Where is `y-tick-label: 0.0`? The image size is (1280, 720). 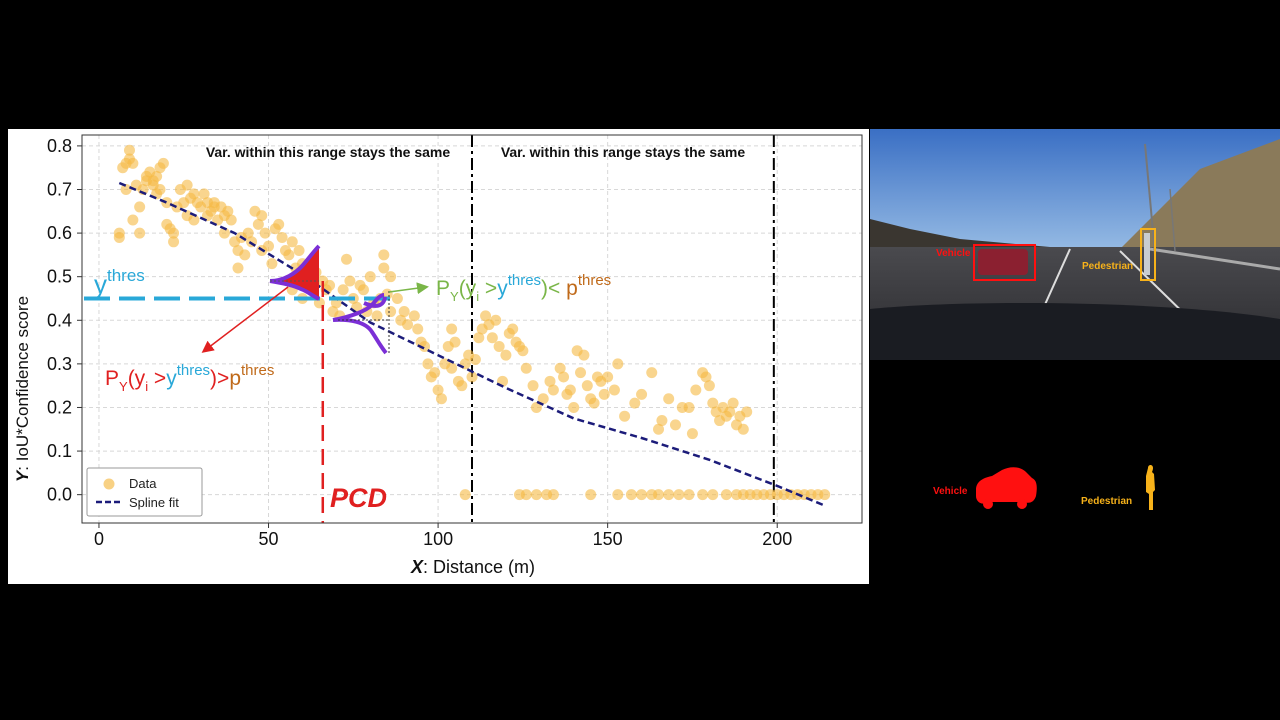 y-tick-label: 0.0 is located at coordinates (59, 495).